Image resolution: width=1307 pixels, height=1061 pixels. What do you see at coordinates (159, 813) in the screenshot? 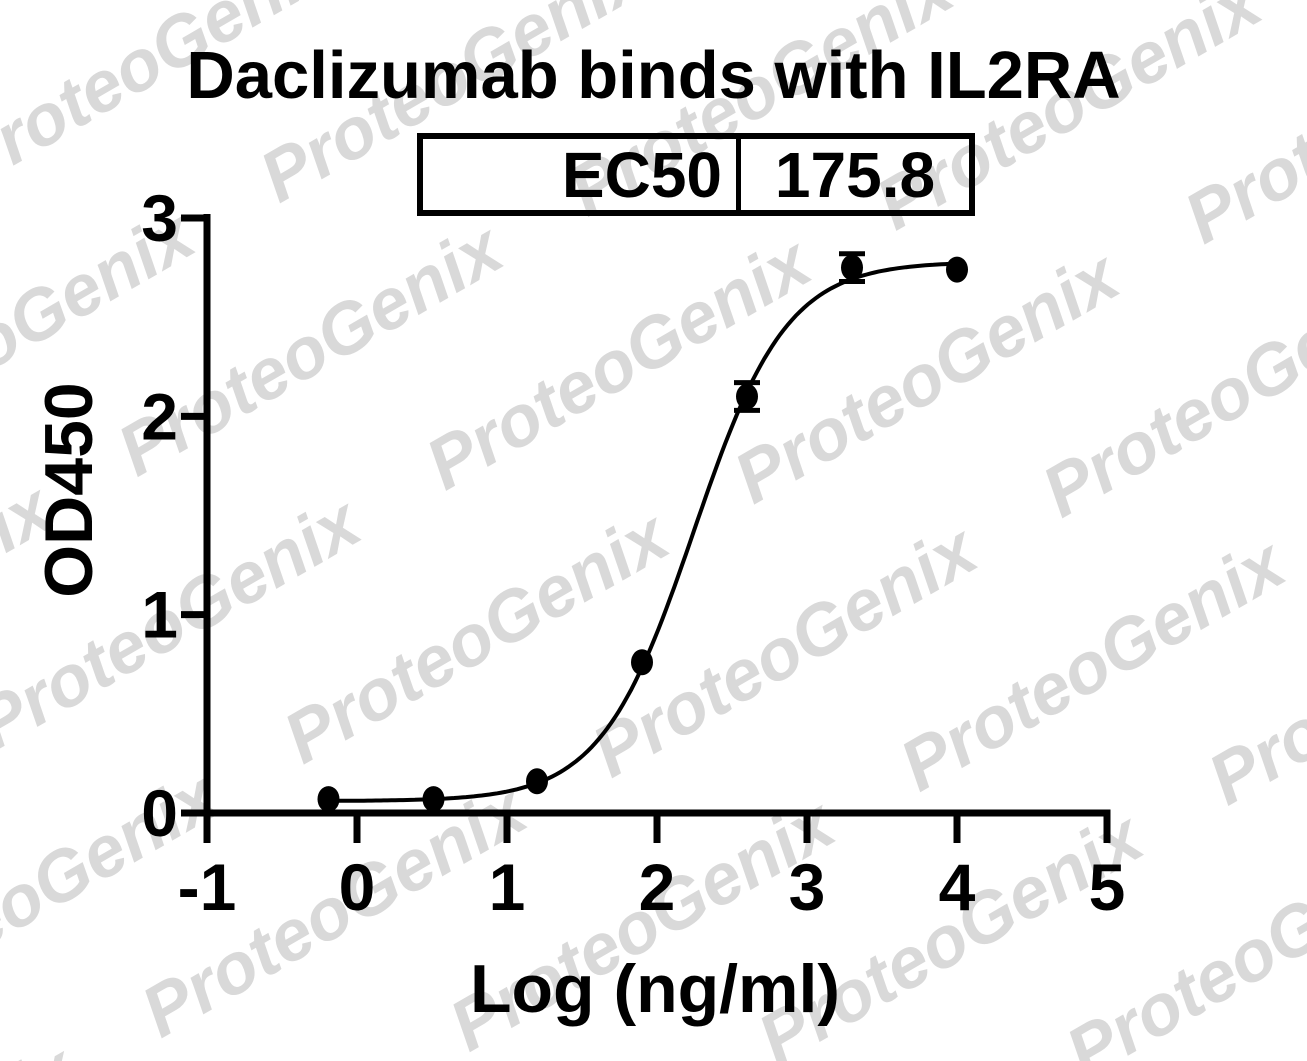
I see `y-tick-label: 0` at bounding box center [159, 813].